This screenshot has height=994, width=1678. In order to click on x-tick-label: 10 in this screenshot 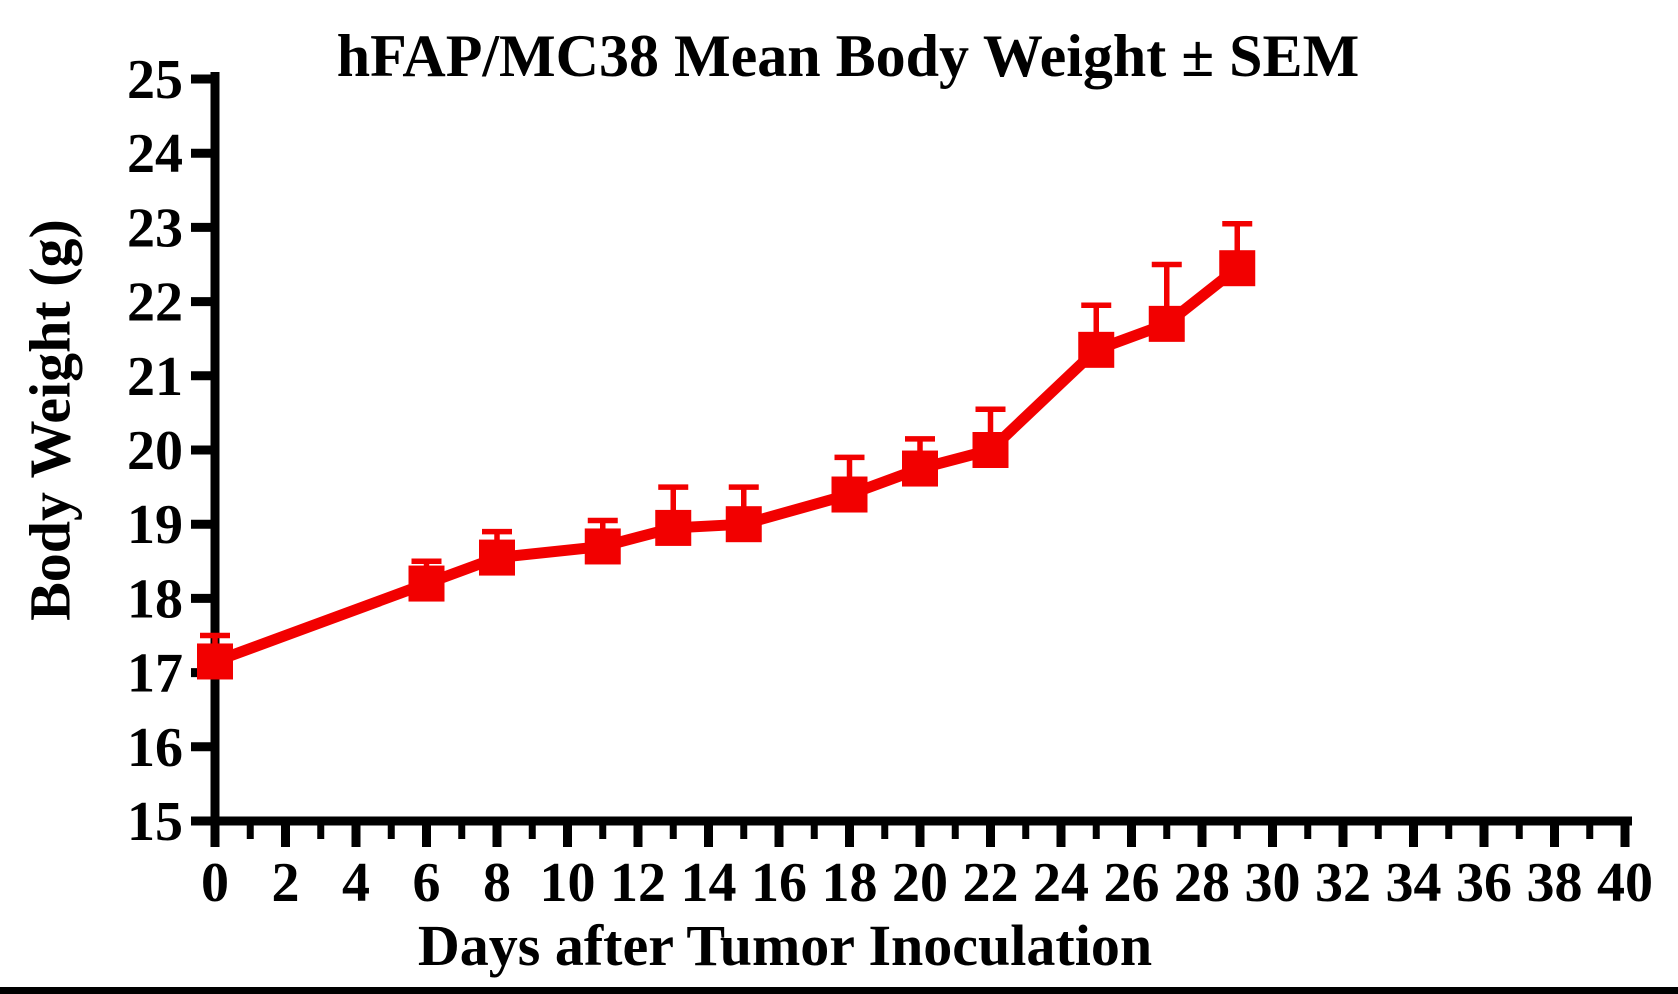, I will do `click(568, 883)`.